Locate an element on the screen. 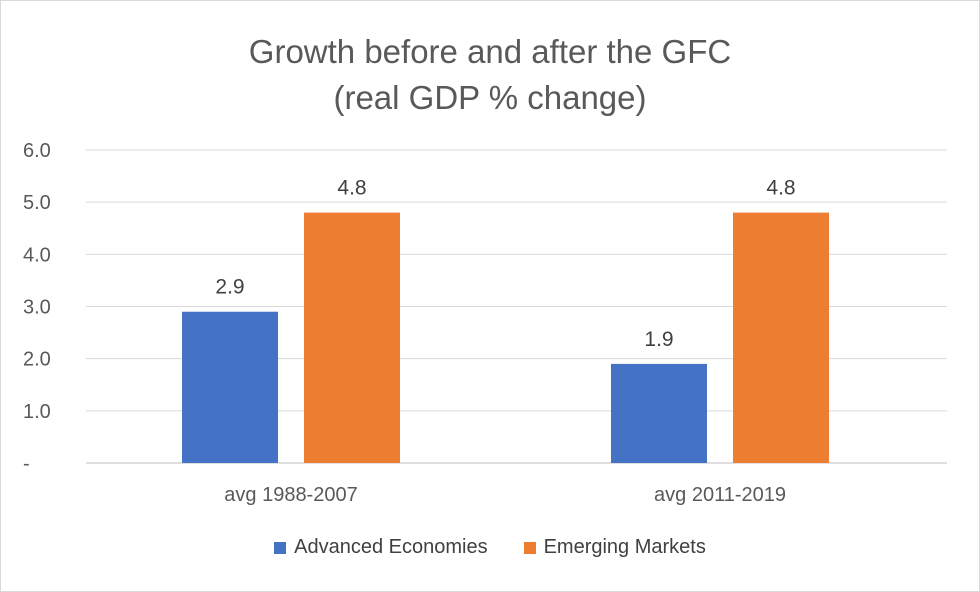 Image resolution: width=980 pixels, height=592 pixels. y-tick-label: 6.0 is located at coordinates (37, 151).